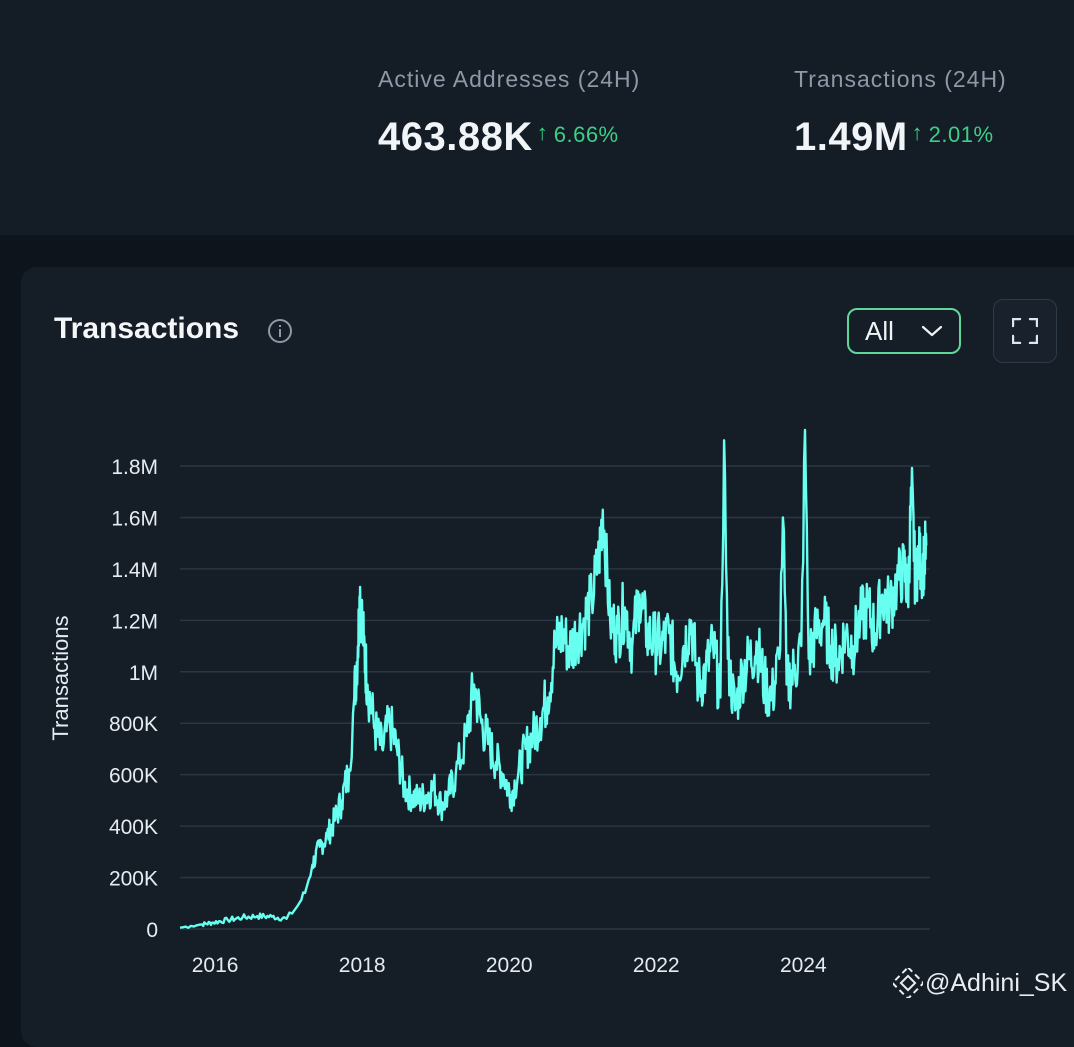 This screenshot has width=1074, height=1047. I want to click on watermark: @Adhini_SK, so click(980, 983).